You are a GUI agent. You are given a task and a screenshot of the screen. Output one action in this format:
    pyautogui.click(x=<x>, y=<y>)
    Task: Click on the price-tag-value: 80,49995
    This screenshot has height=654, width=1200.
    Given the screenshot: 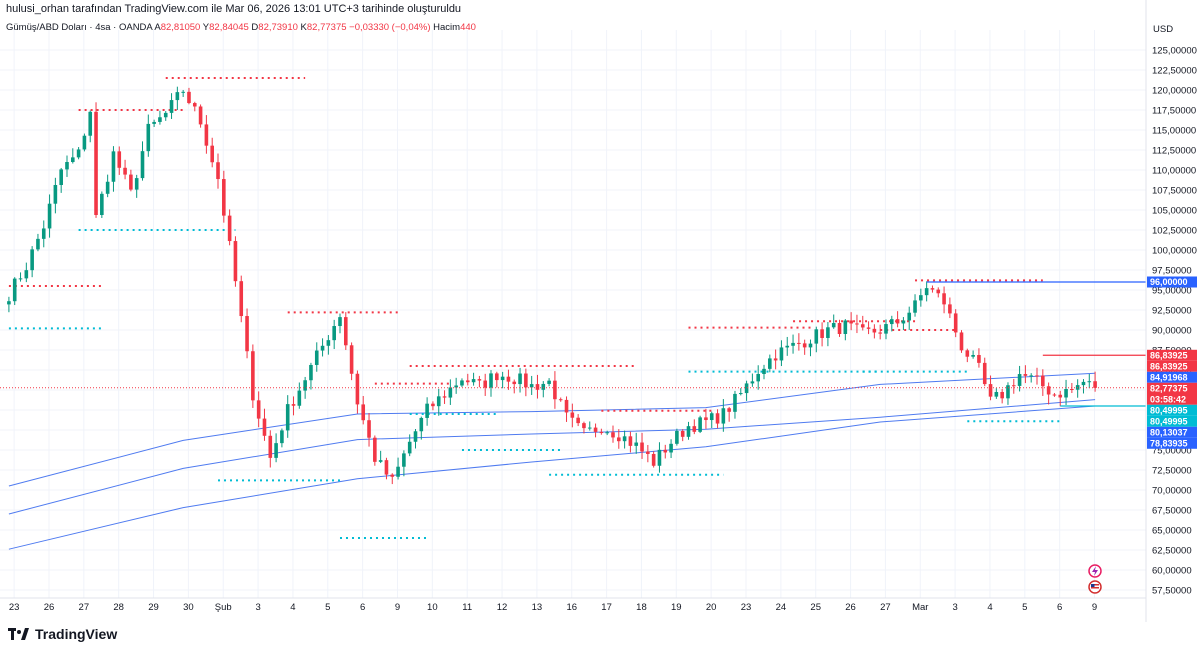 What is the action you would take?
    pyautogui.click(x=1169, y=421)
    